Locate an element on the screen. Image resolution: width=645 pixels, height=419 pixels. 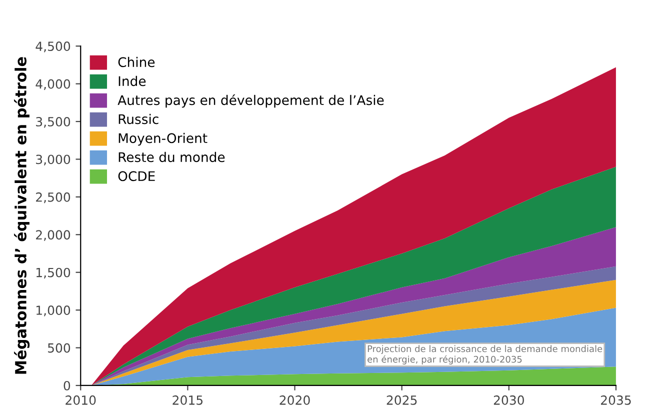
x-tick-label: 2030 is located at coordinates (509, 400).